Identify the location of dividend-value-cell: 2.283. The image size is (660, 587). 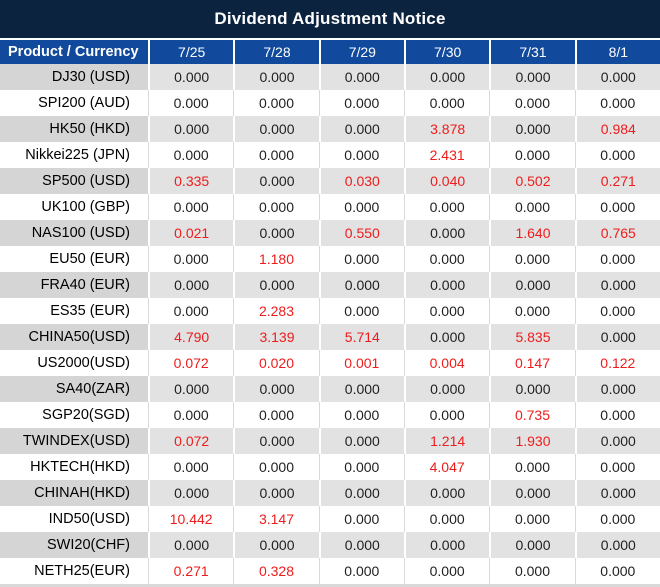
(276, 311).